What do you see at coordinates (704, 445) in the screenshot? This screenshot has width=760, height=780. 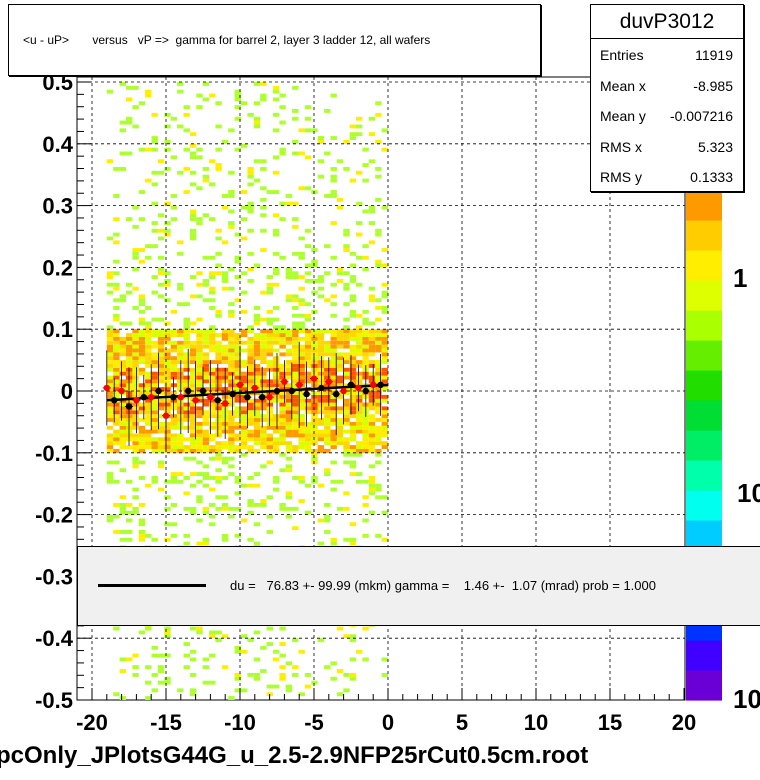 I see `color-scale-band` at bounding box center [704, 445].